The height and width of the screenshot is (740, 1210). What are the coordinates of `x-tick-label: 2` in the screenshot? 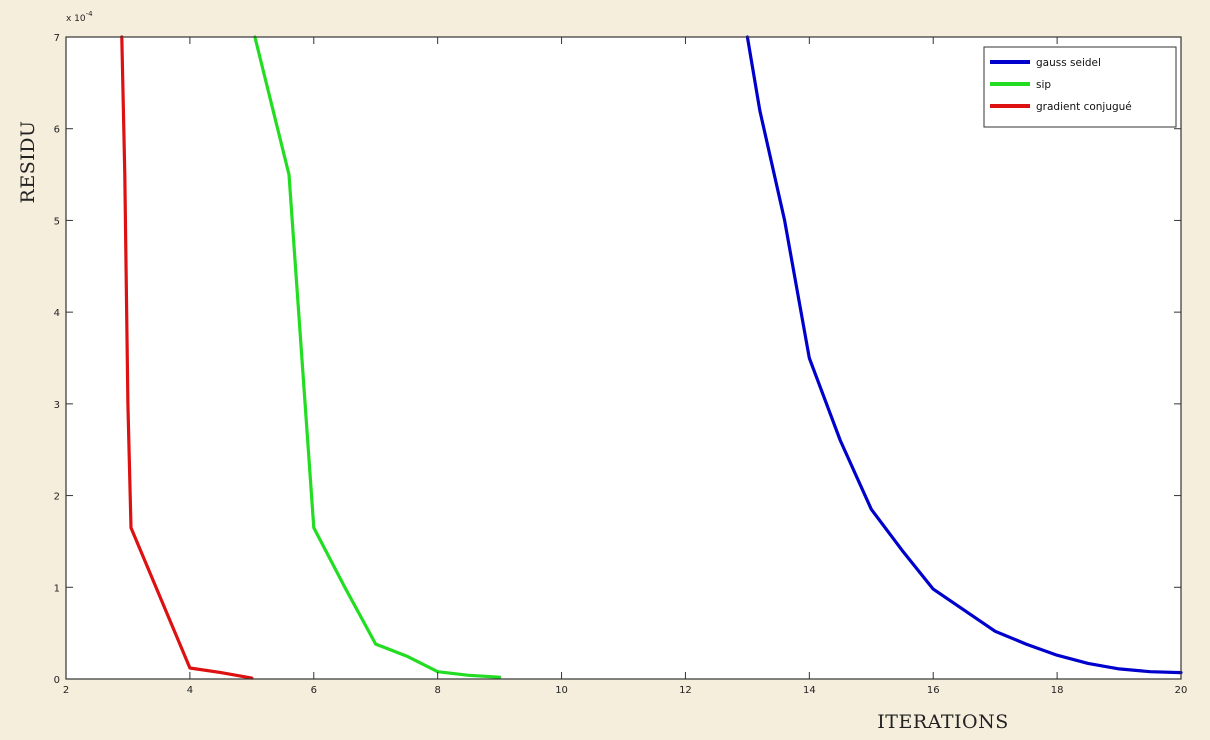 It's located at (66, 690).